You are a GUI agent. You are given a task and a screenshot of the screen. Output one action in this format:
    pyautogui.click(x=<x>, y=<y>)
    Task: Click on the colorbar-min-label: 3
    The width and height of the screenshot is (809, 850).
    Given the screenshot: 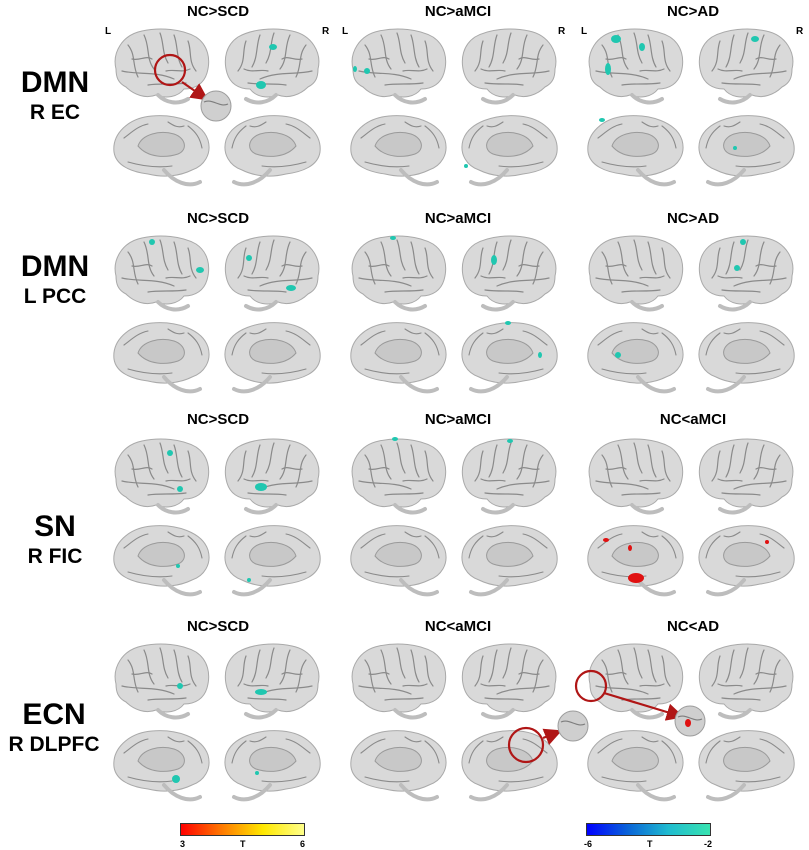 What is the action you would take?
    pyautogui.click(x=183, y=844)
    